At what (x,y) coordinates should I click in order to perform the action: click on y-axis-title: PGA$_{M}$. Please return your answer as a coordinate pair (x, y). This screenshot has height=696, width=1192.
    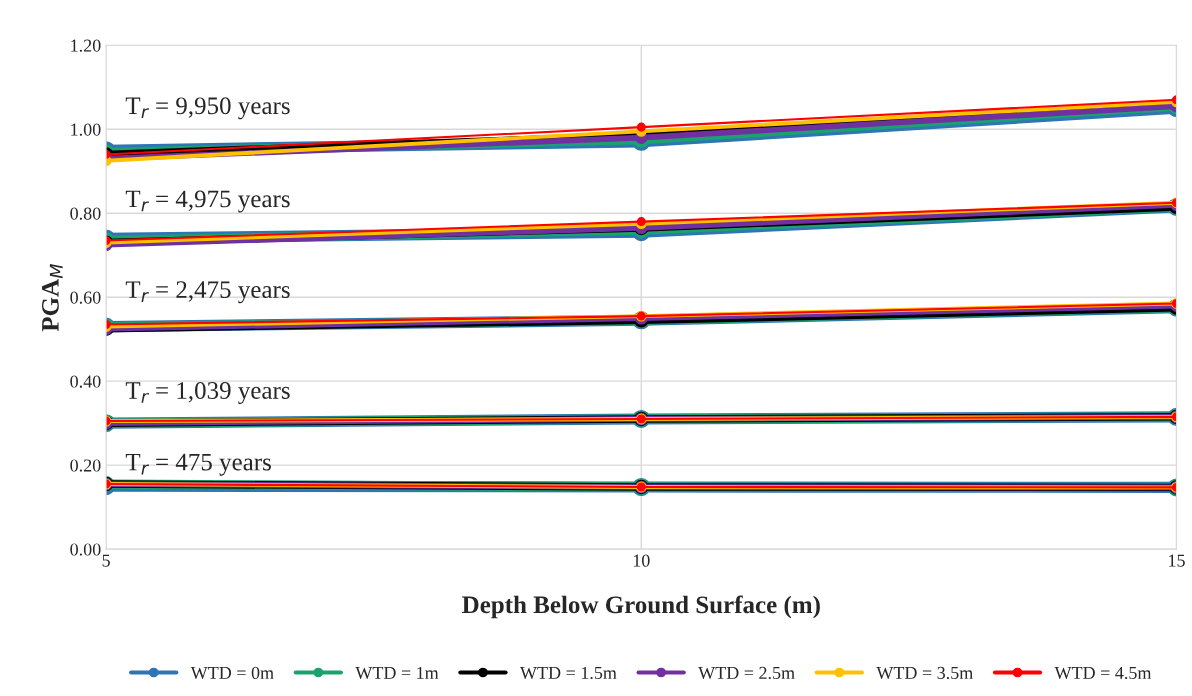
    Looking at the image, I should click on (52, 298).